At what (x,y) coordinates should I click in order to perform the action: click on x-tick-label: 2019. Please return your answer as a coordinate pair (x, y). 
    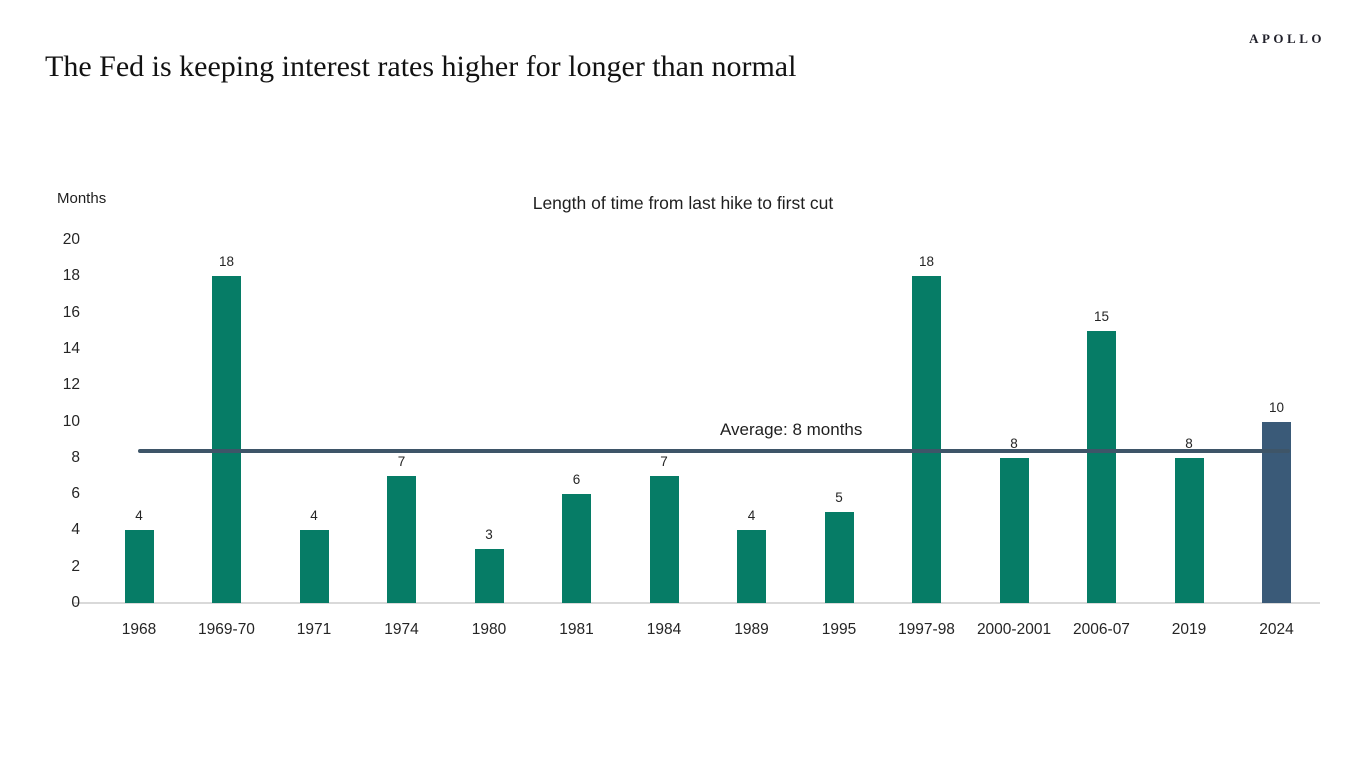
    Looking at the image, I should click on (1189, 629).